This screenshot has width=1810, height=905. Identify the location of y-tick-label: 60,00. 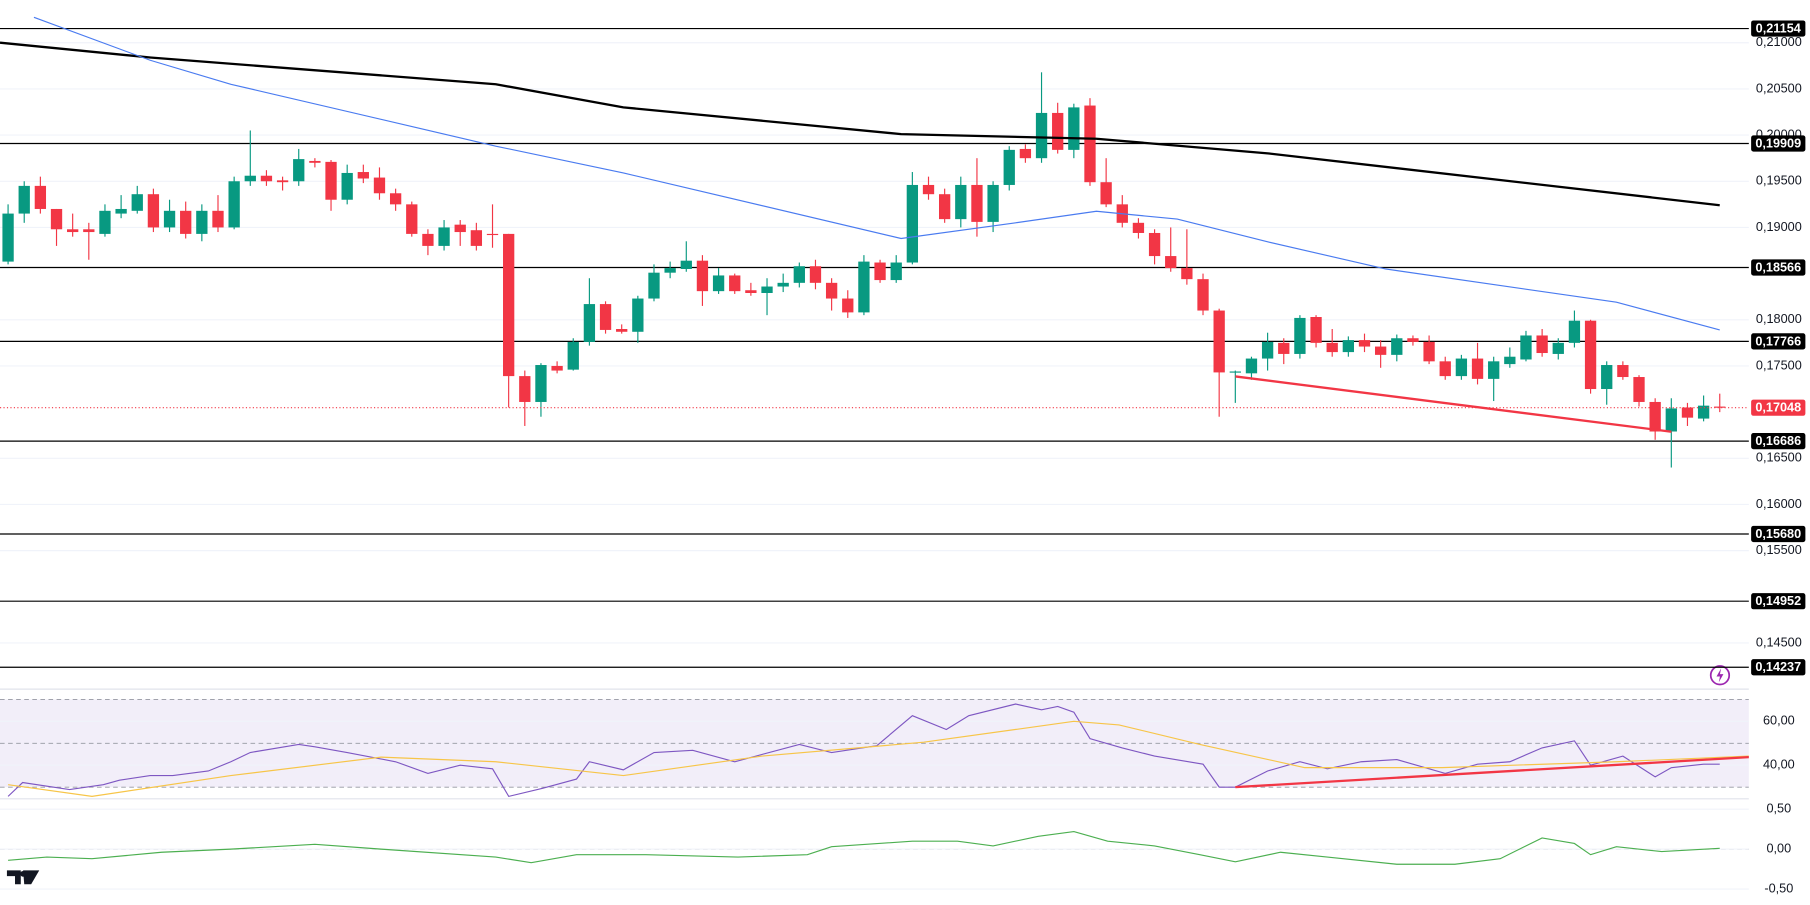
(1779, 721).